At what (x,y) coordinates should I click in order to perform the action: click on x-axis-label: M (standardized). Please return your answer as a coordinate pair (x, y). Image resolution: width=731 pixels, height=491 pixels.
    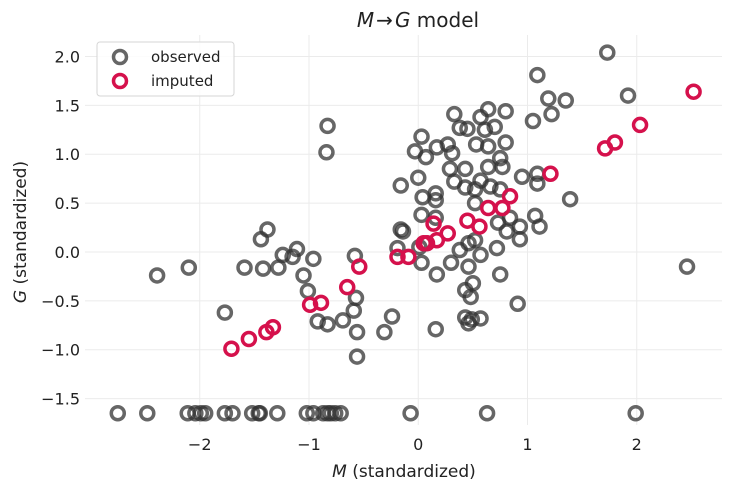
    Looking at the image, I should click on (404, 472).